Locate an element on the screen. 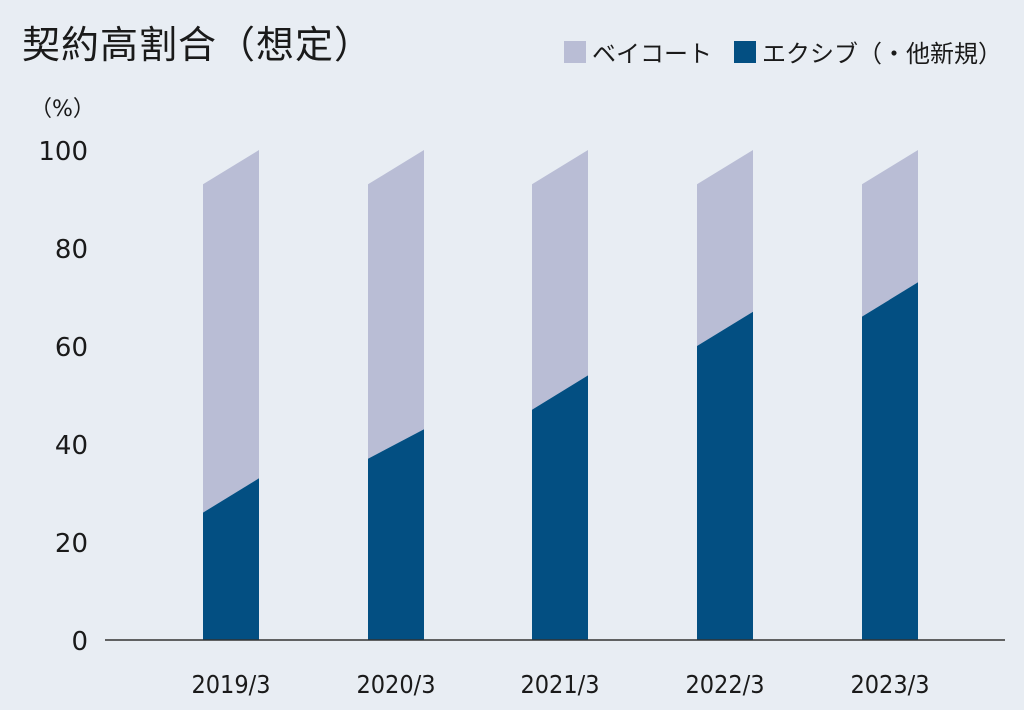 This screenshot has width=1024, height=710. y-tick-label: 80 is located at coordinates (71, 250).